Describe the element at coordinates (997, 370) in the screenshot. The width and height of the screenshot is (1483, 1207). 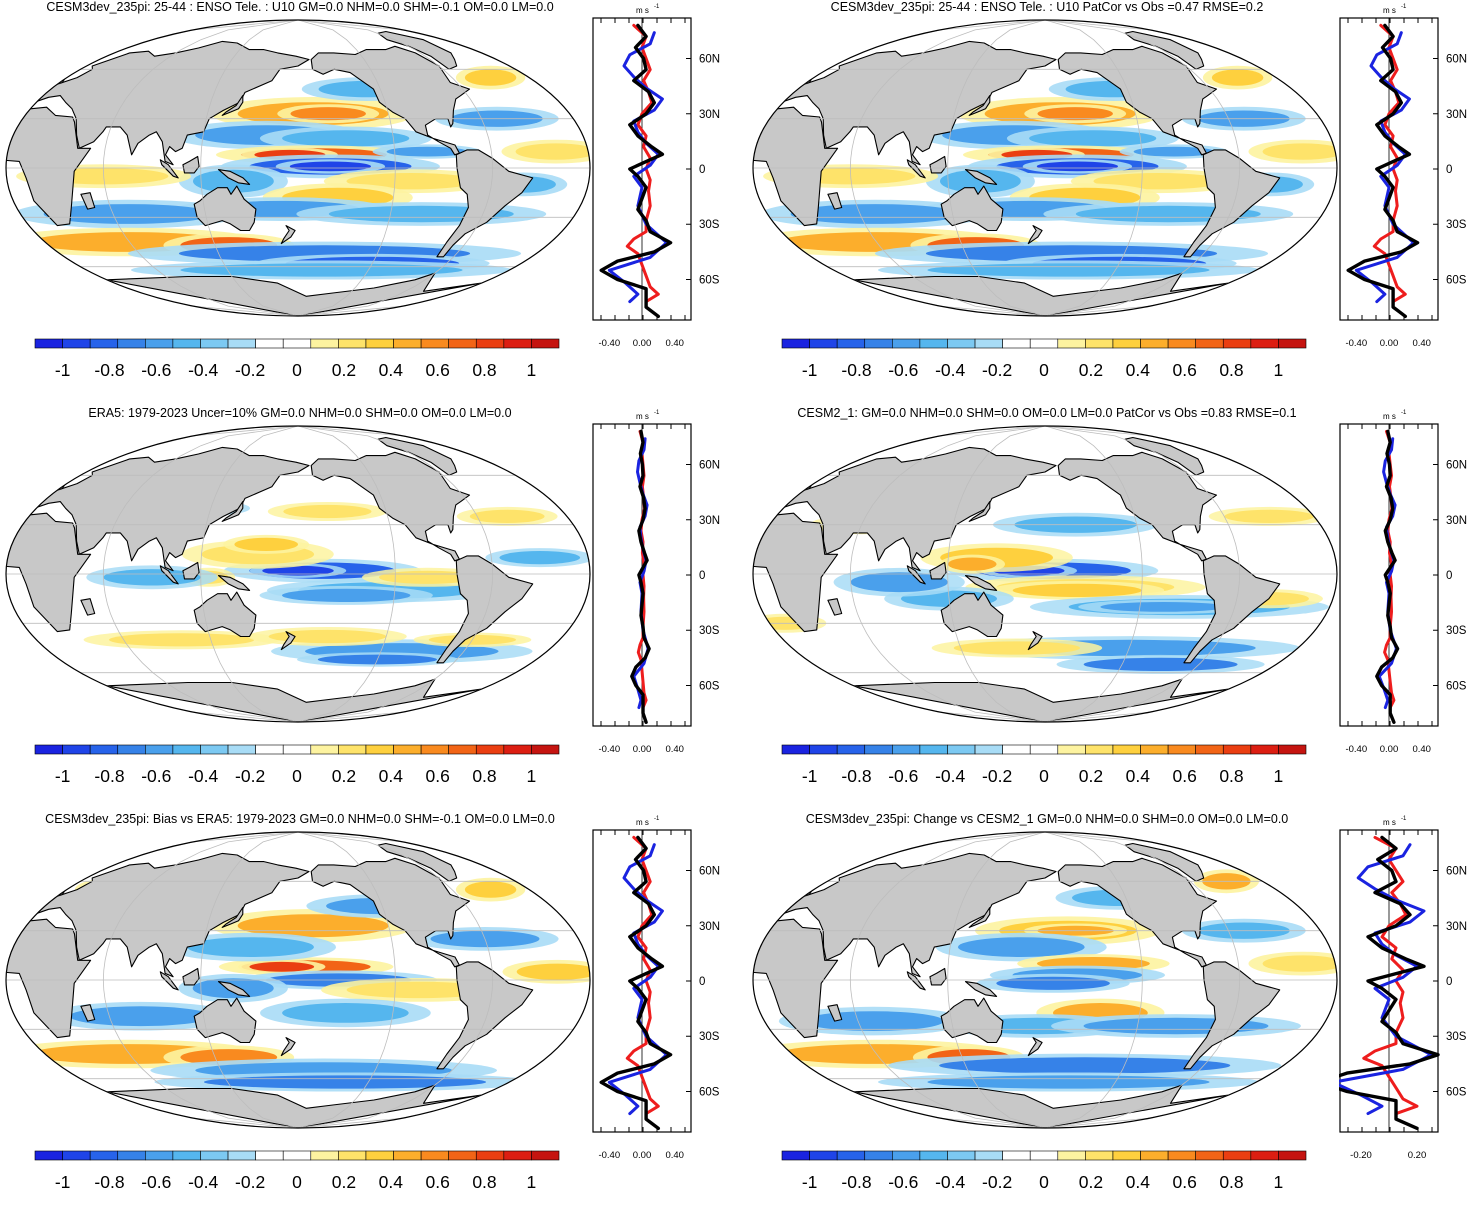
I see `colorbar-tick-label: -0.2` at that location.